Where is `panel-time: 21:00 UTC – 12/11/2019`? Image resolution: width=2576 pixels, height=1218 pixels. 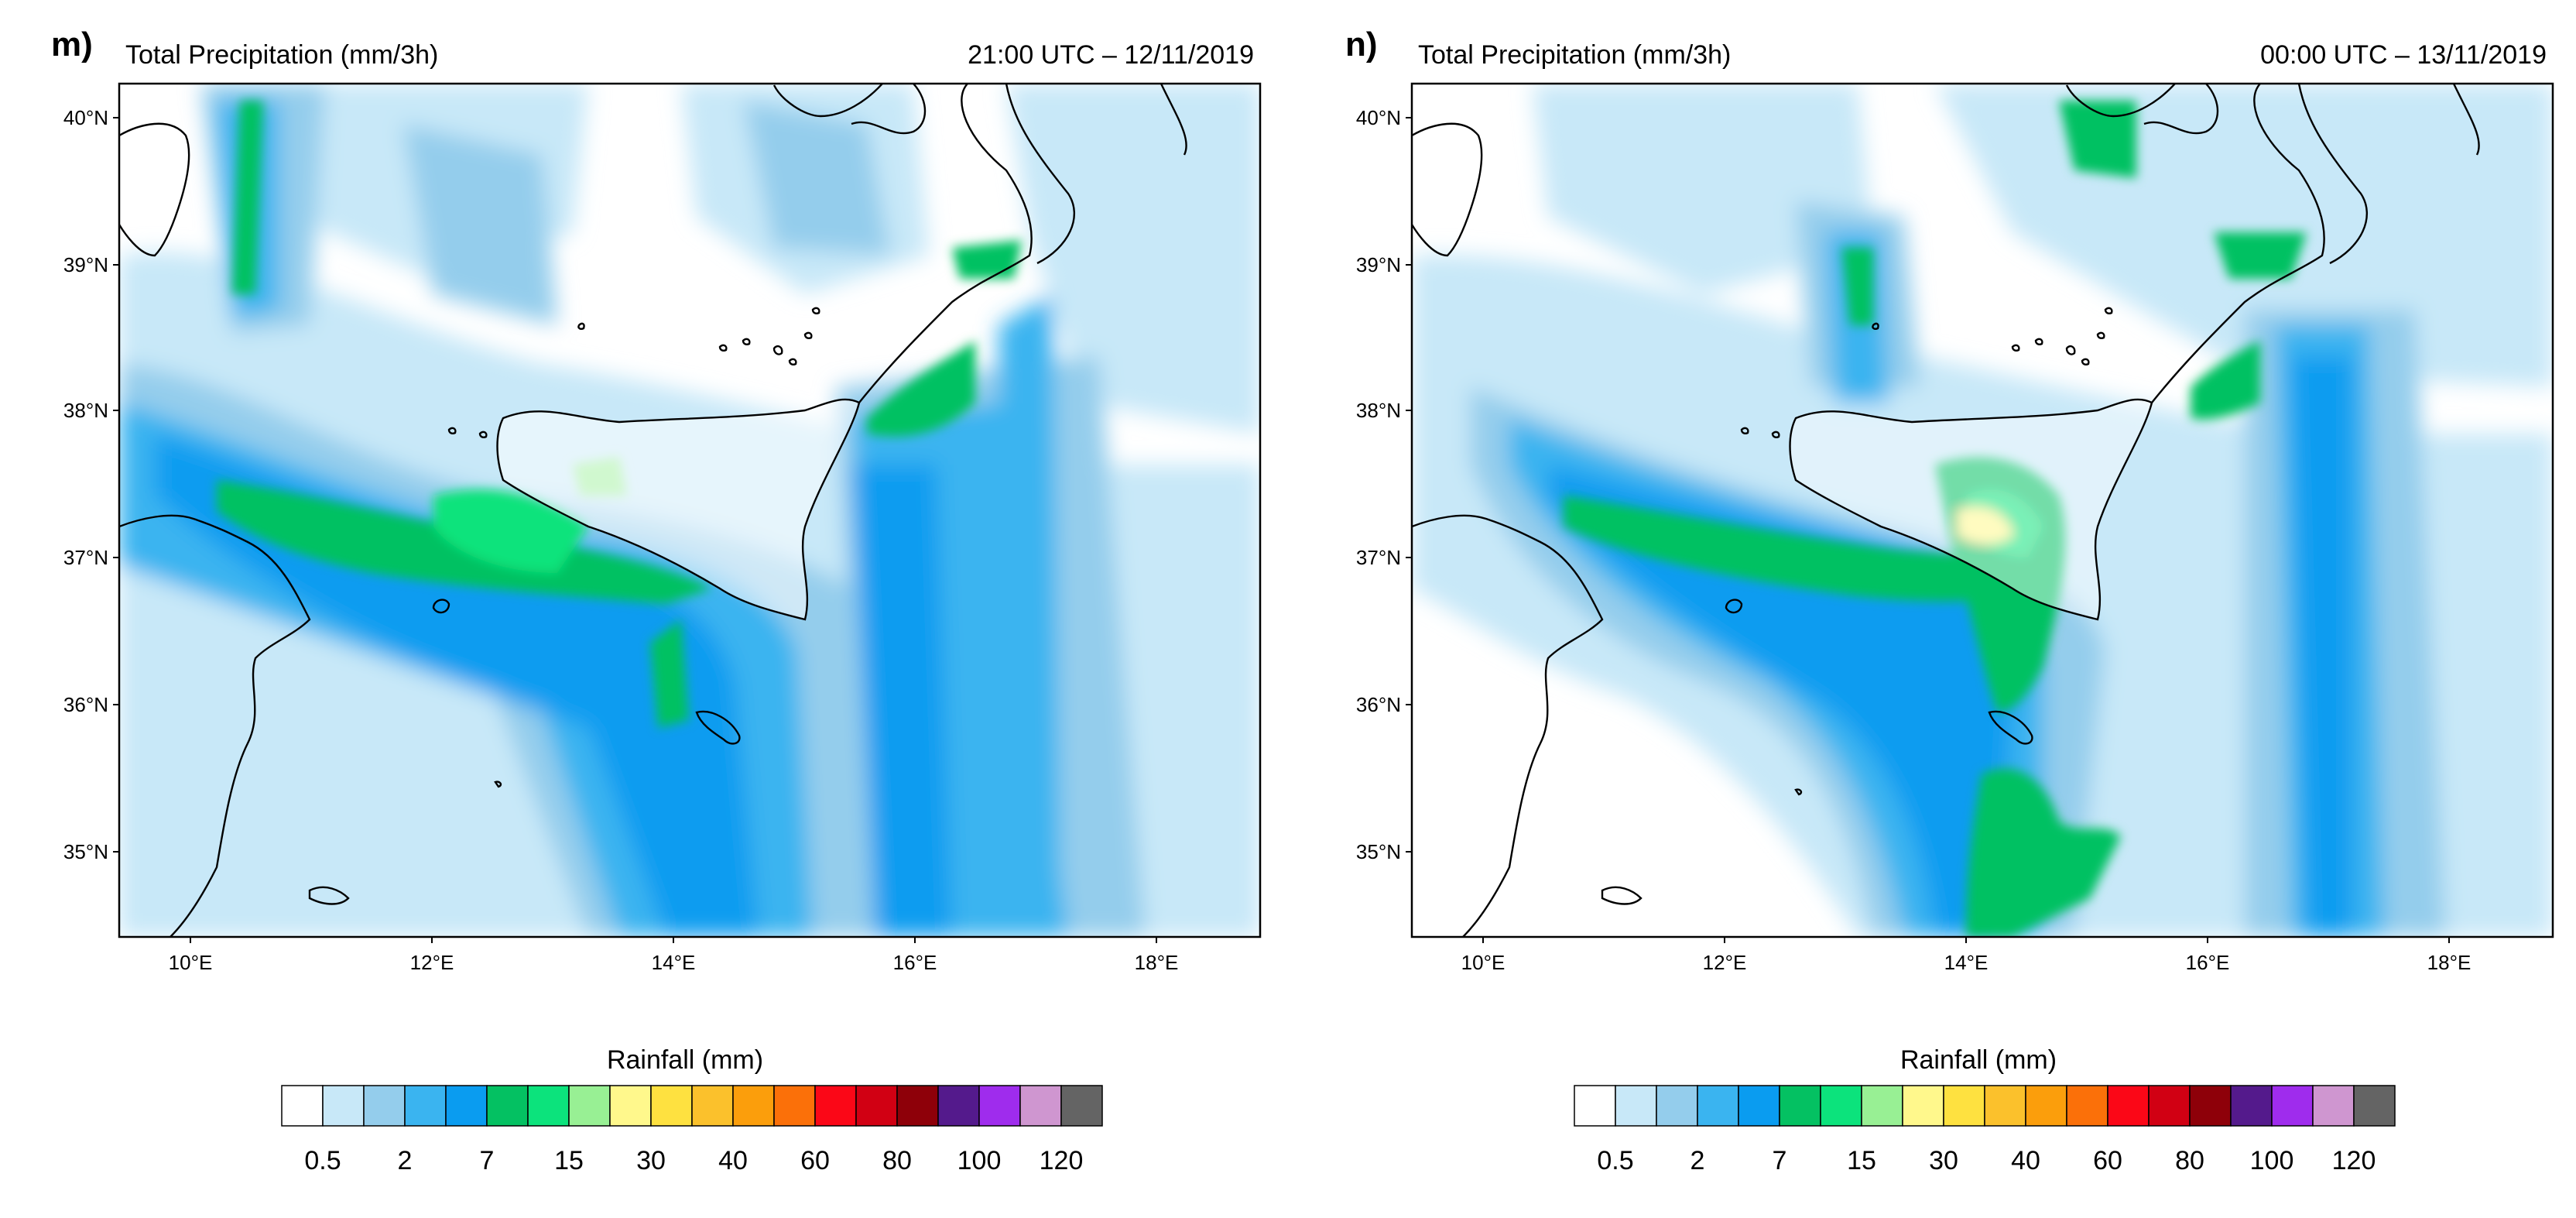
panel-time: 21:00 UTC – 12/11/2019 is located at coordinates (1111, 55).